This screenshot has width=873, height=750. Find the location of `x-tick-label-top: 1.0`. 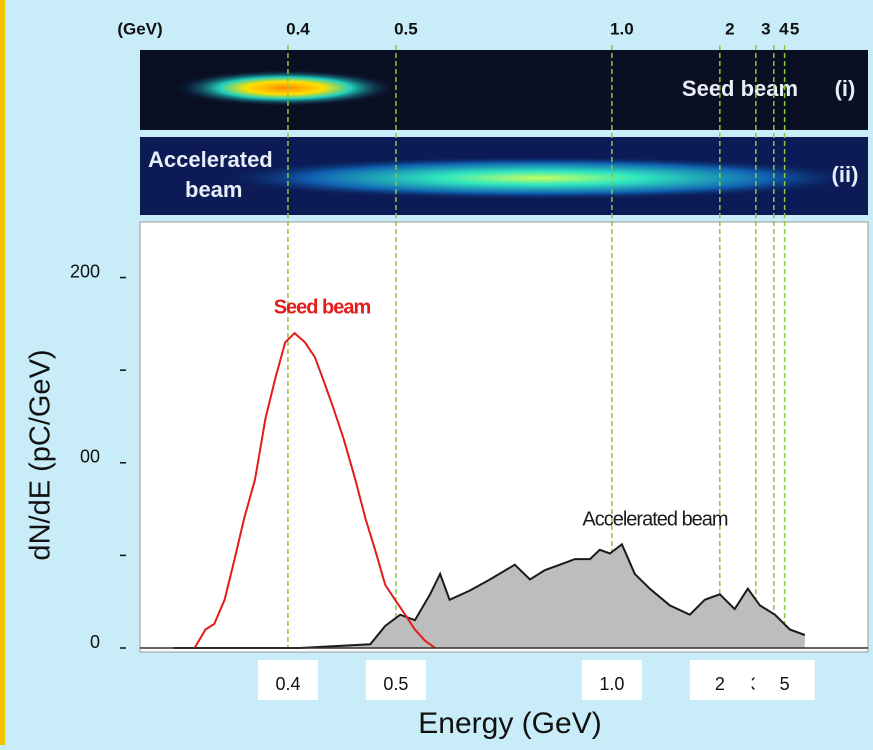

x-tick-label-top: 1.0 is located at coordinates (622, 28).